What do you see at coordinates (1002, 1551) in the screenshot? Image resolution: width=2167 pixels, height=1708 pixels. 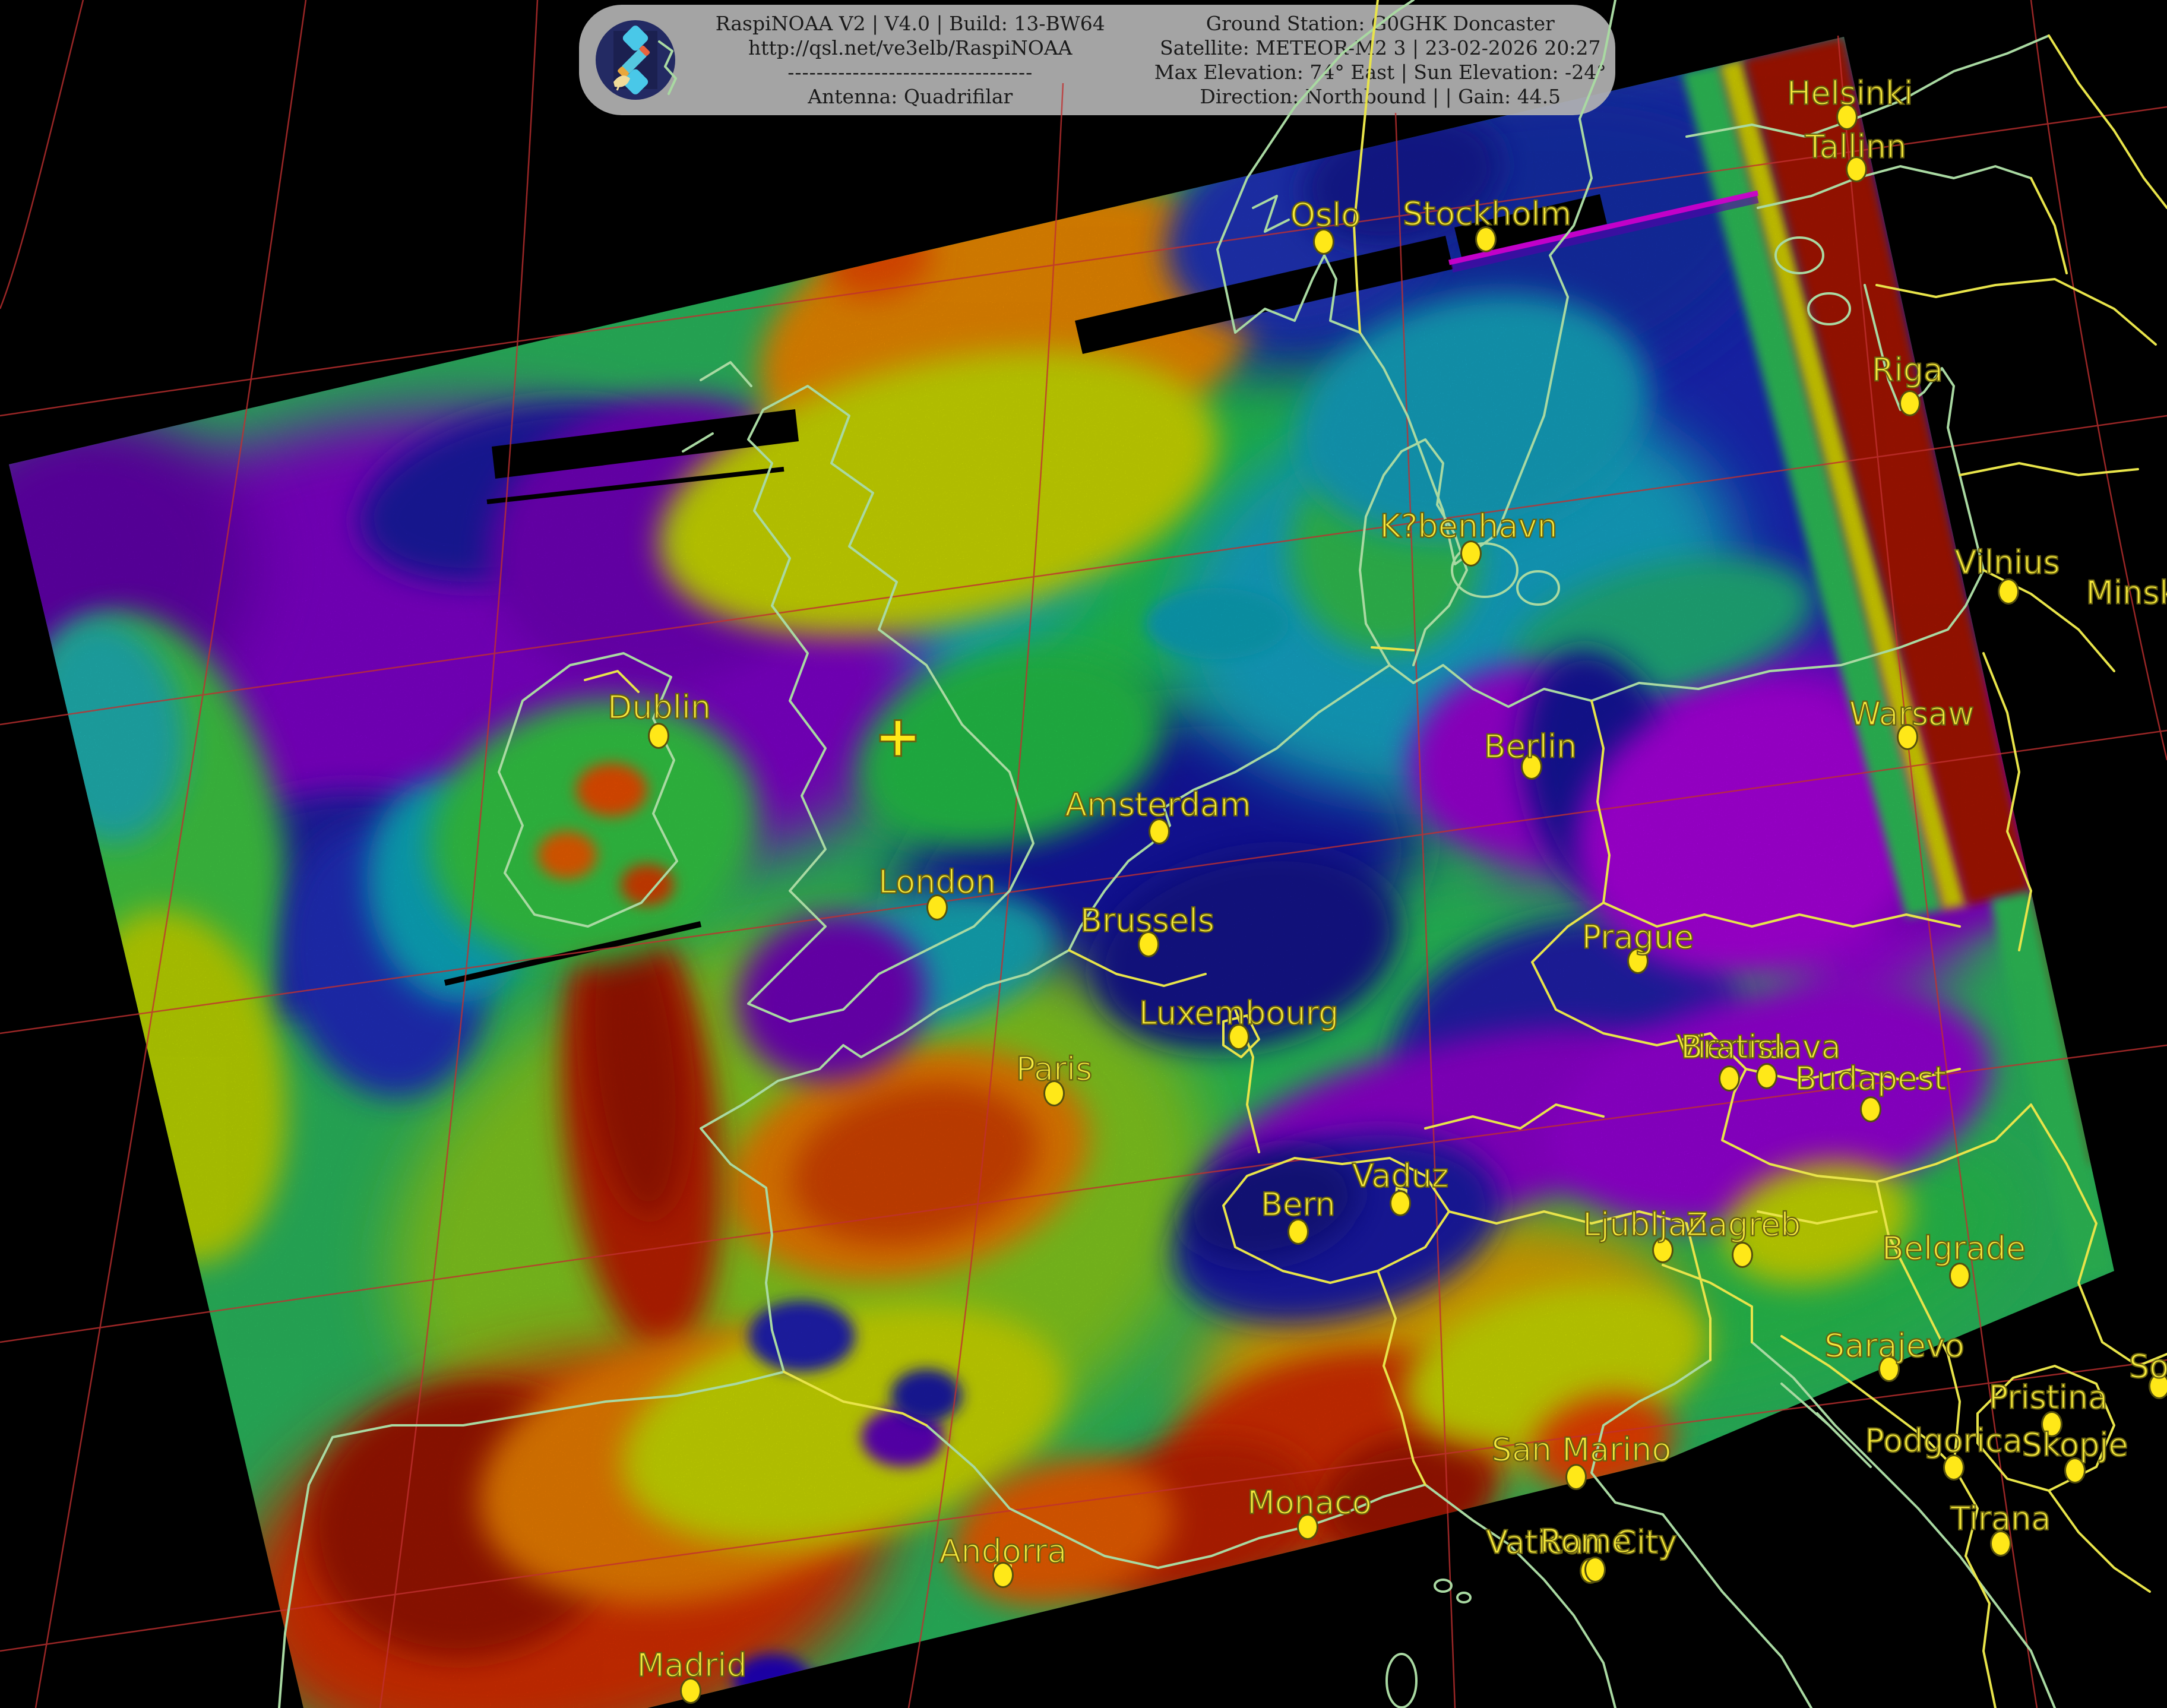 I see `city-label-andorra: Andorra` at bounding box center [1002, 1551].